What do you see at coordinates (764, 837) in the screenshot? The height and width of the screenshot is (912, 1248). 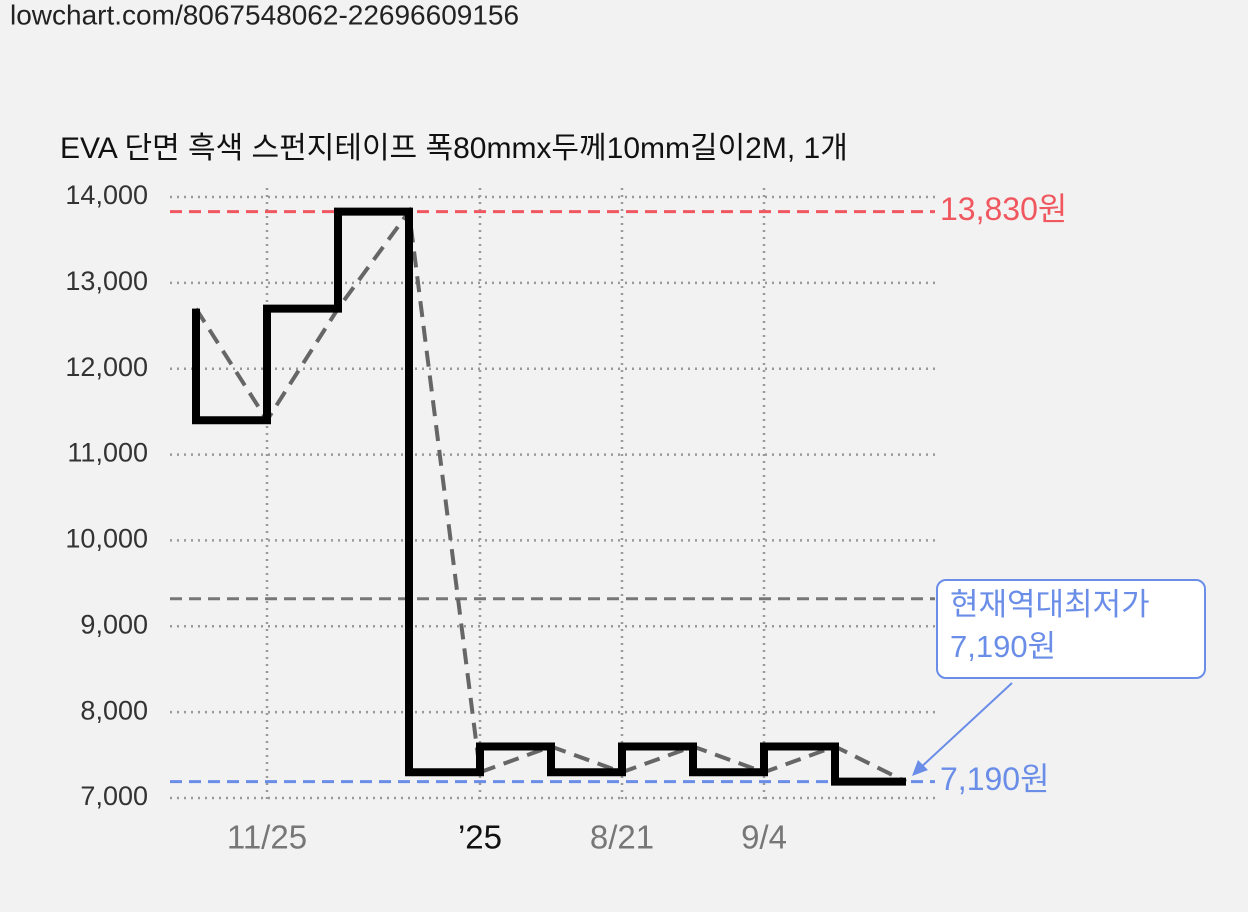 I see `x-tick-label: 9/4` at bounding box center [764, 837].